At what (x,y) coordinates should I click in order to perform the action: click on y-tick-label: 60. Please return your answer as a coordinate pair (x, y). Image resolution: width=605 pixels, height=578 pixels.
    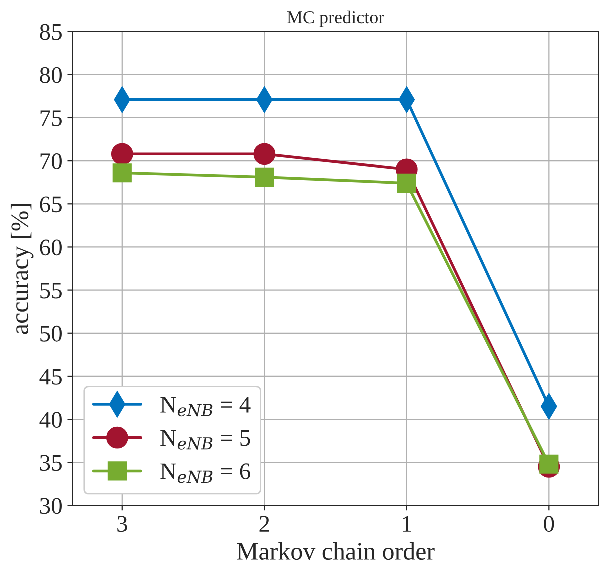
    Looking at the image, I should click on (51, 248).